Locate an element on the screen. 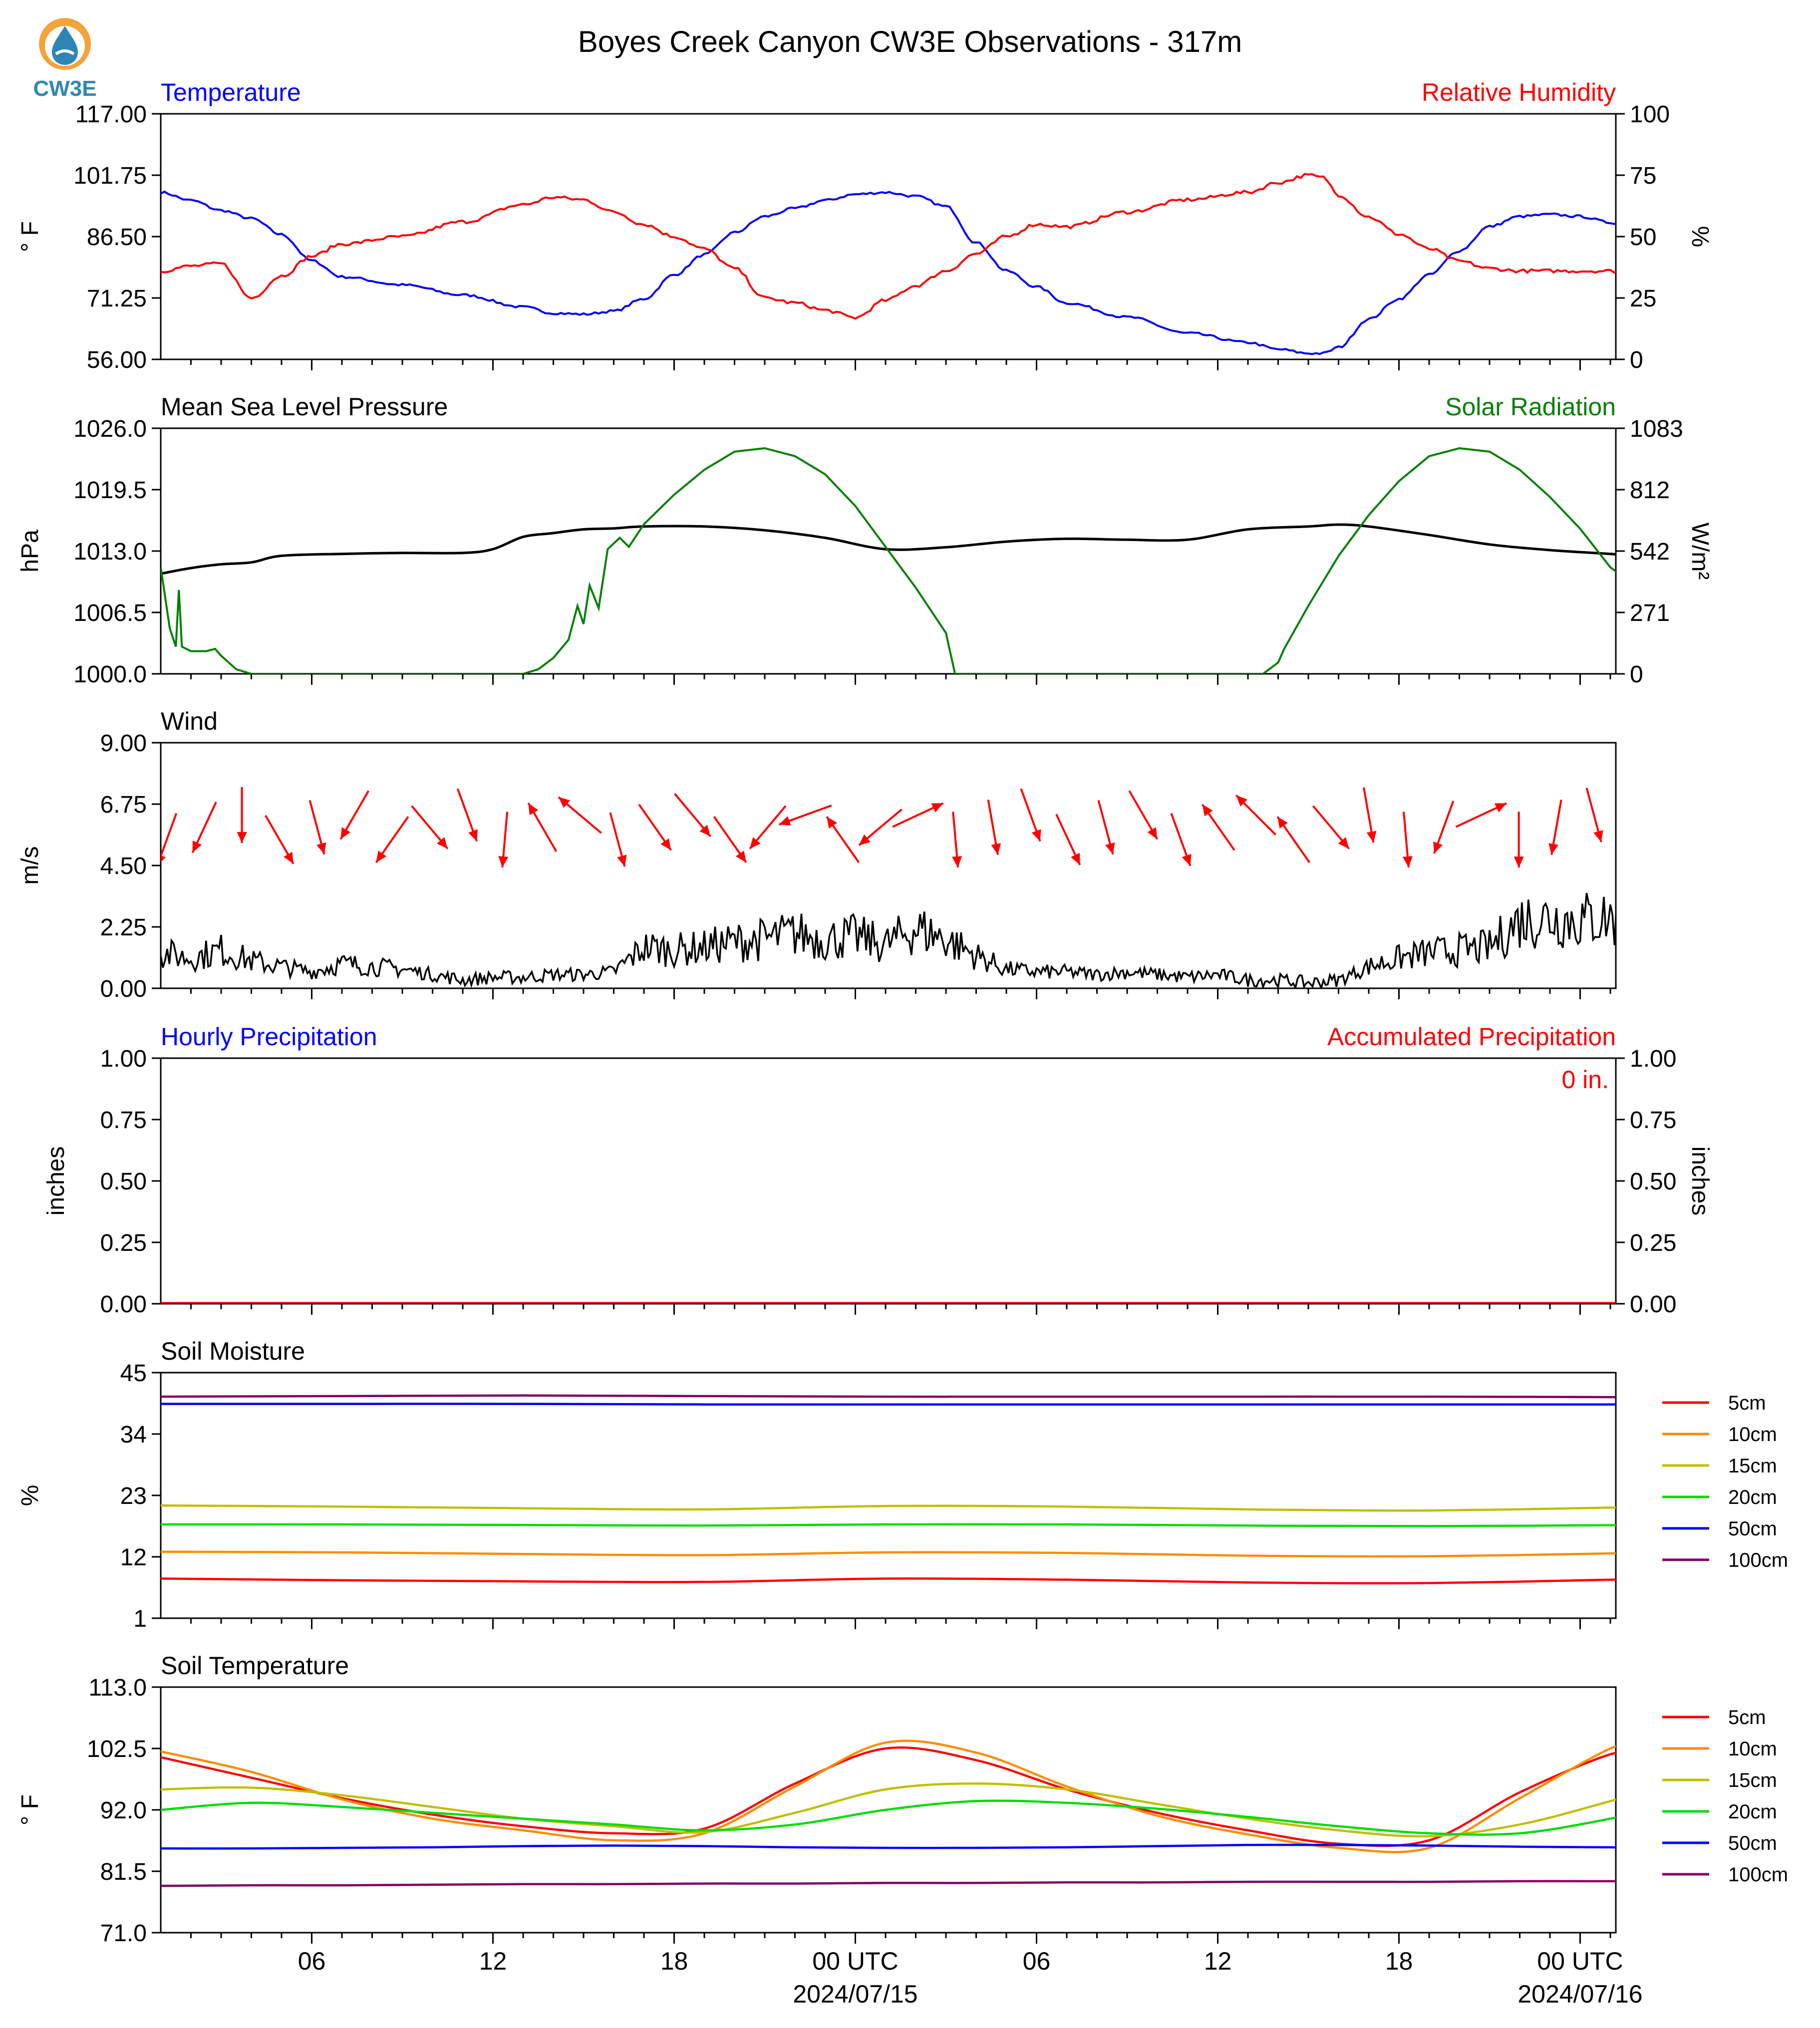  panel-title-left: Temperature is located at coordinates (231, 92).